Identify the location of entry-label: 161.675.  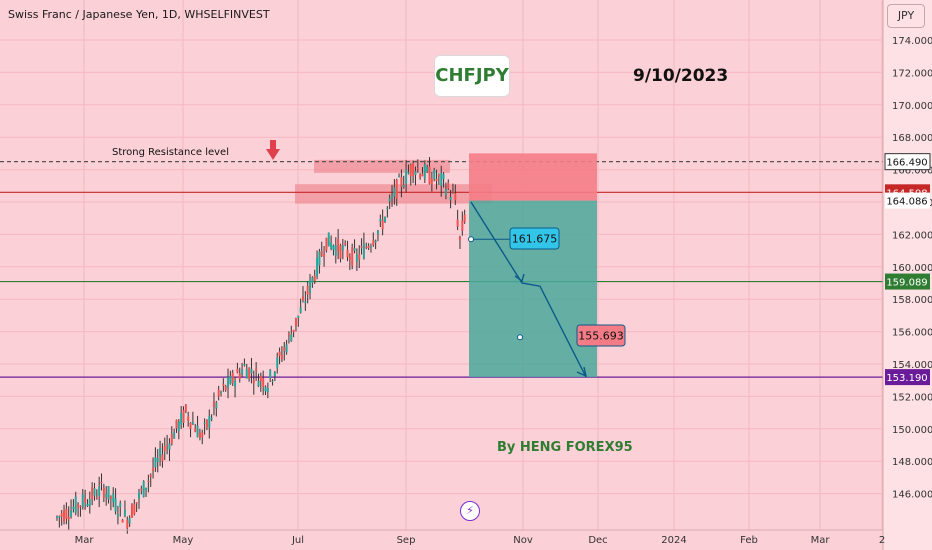
(535, 239).